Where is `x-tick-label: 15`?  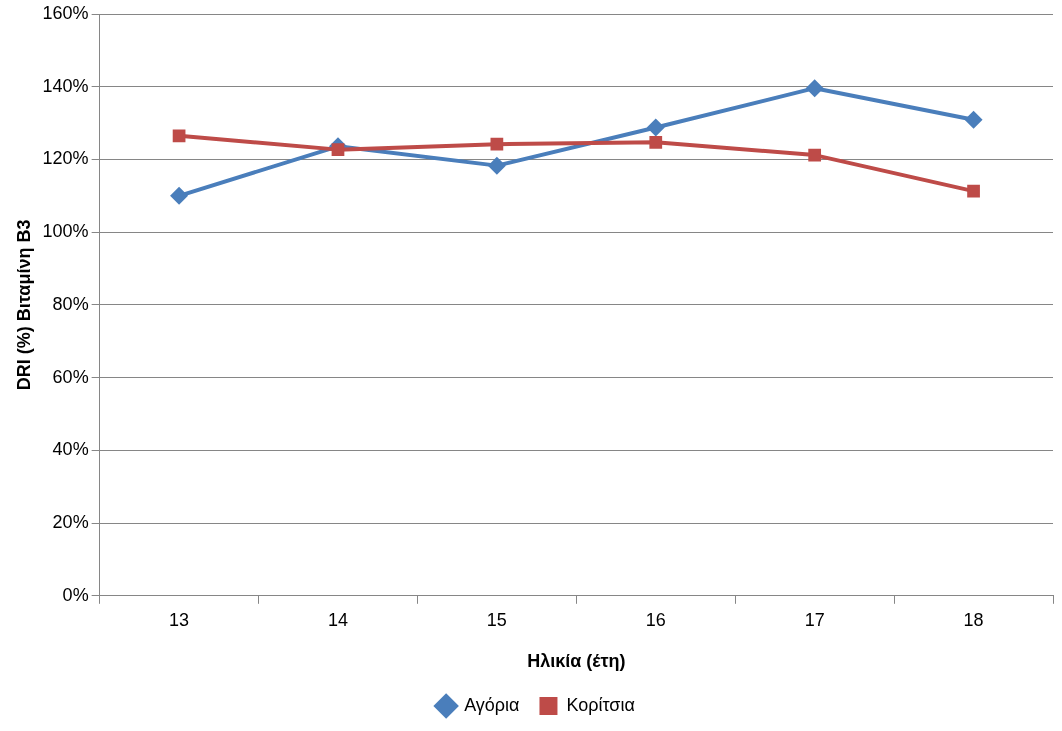
x-tick-label: 15 is located at coordinates (496, 619).